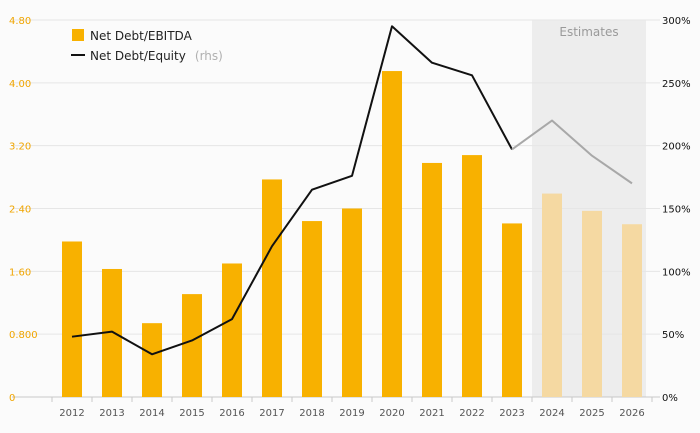 Image resolution: width=700 pixels, height=433 pixels. I want to click on estimates-label: Estimates, so click(588, 32).